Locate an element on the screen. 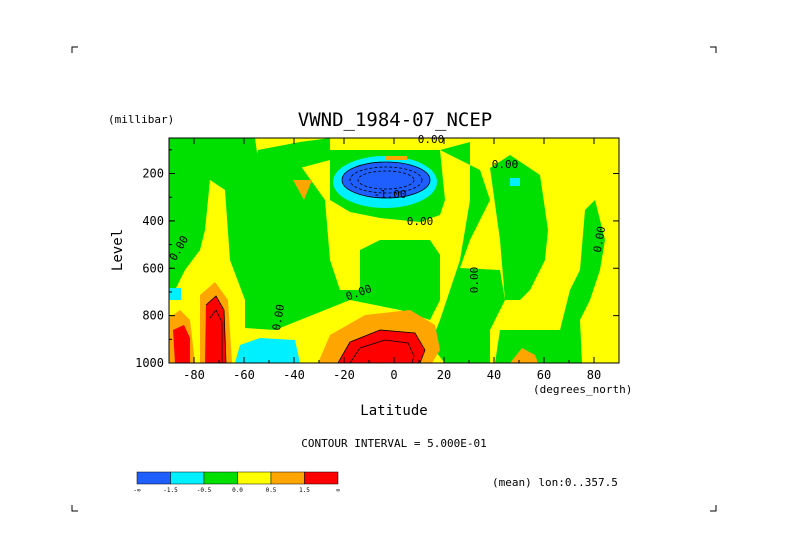 The height and width of the screenshot is (558, 789). region-orange-jet-top is located at coordinates (396, 158).